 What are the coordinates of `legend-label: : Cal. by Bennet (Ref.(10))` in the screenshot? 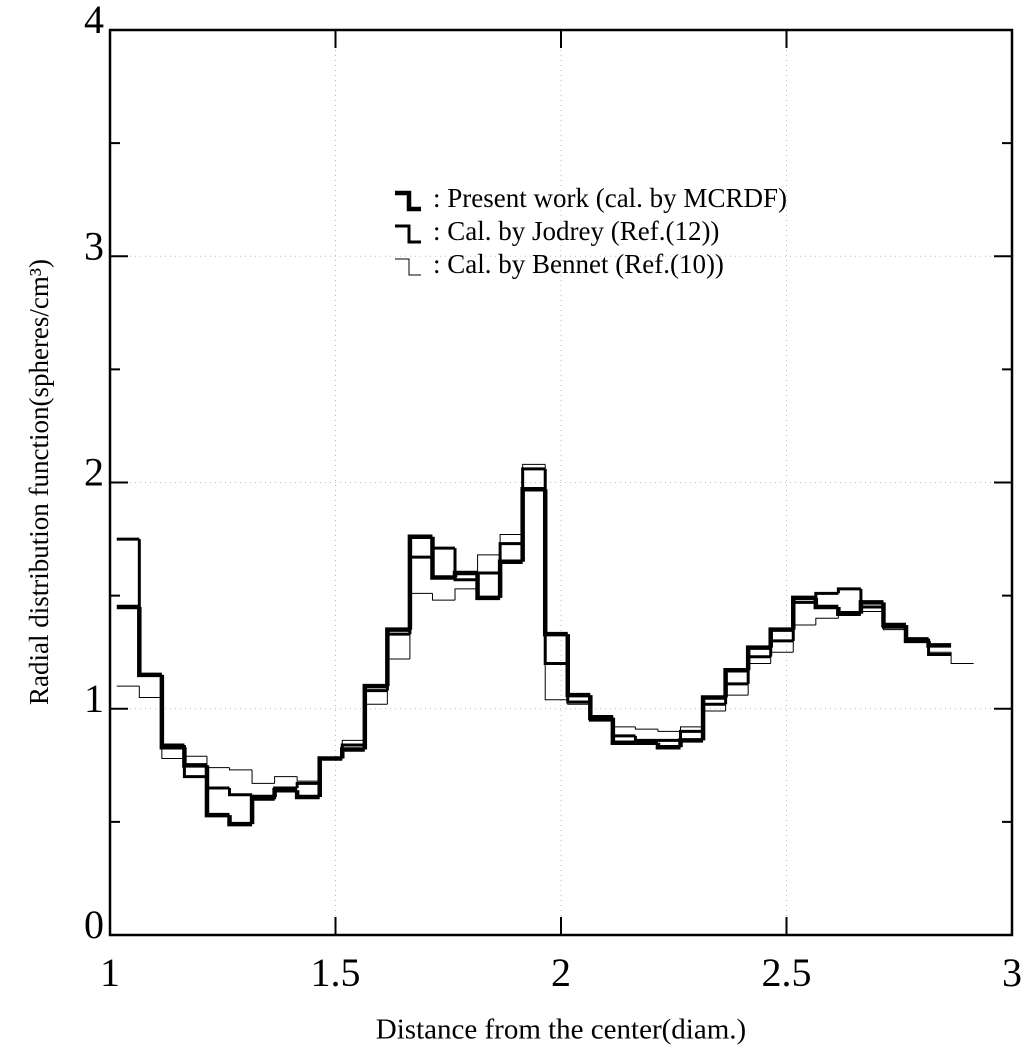 It's located at (578, 264).